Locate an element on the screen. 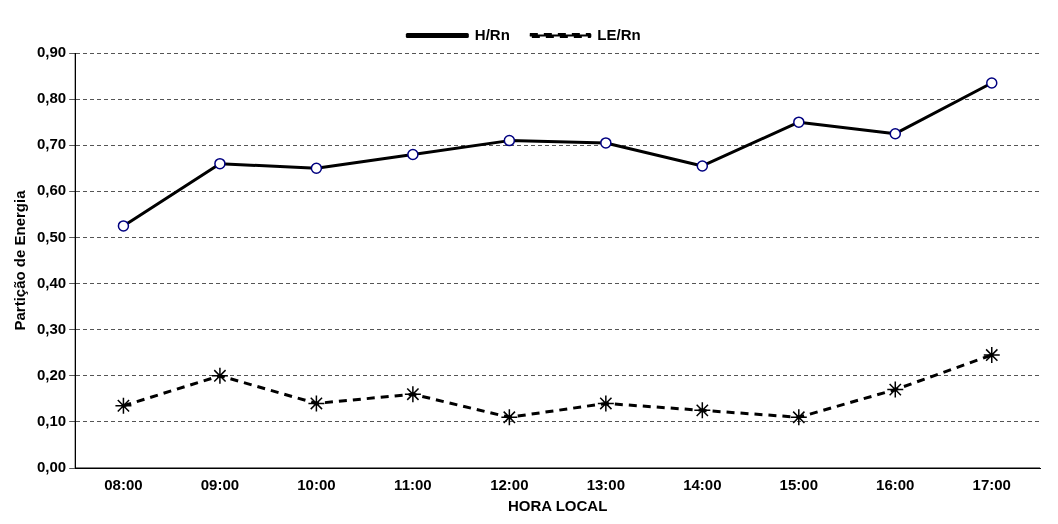 The height and width of the screenshot is (524, 1058). y-axis-title: Partição de Energia is located at coordinates (20, 260).